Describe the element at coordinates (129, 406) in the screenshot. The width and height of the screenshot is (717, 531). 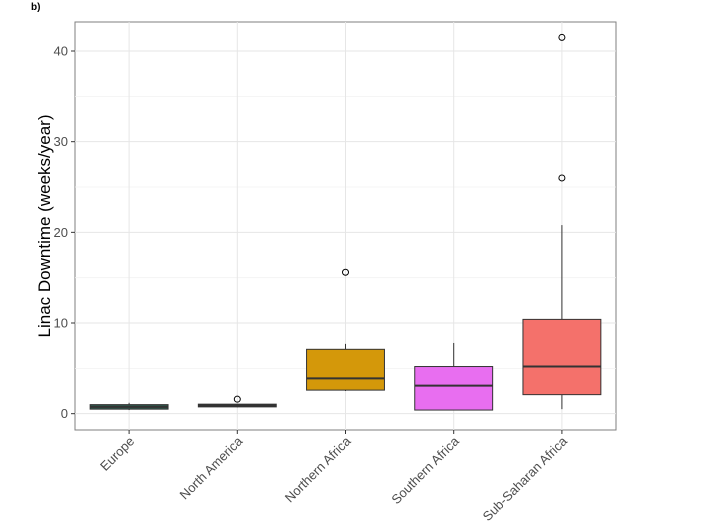
I see `box-europe` at that location.